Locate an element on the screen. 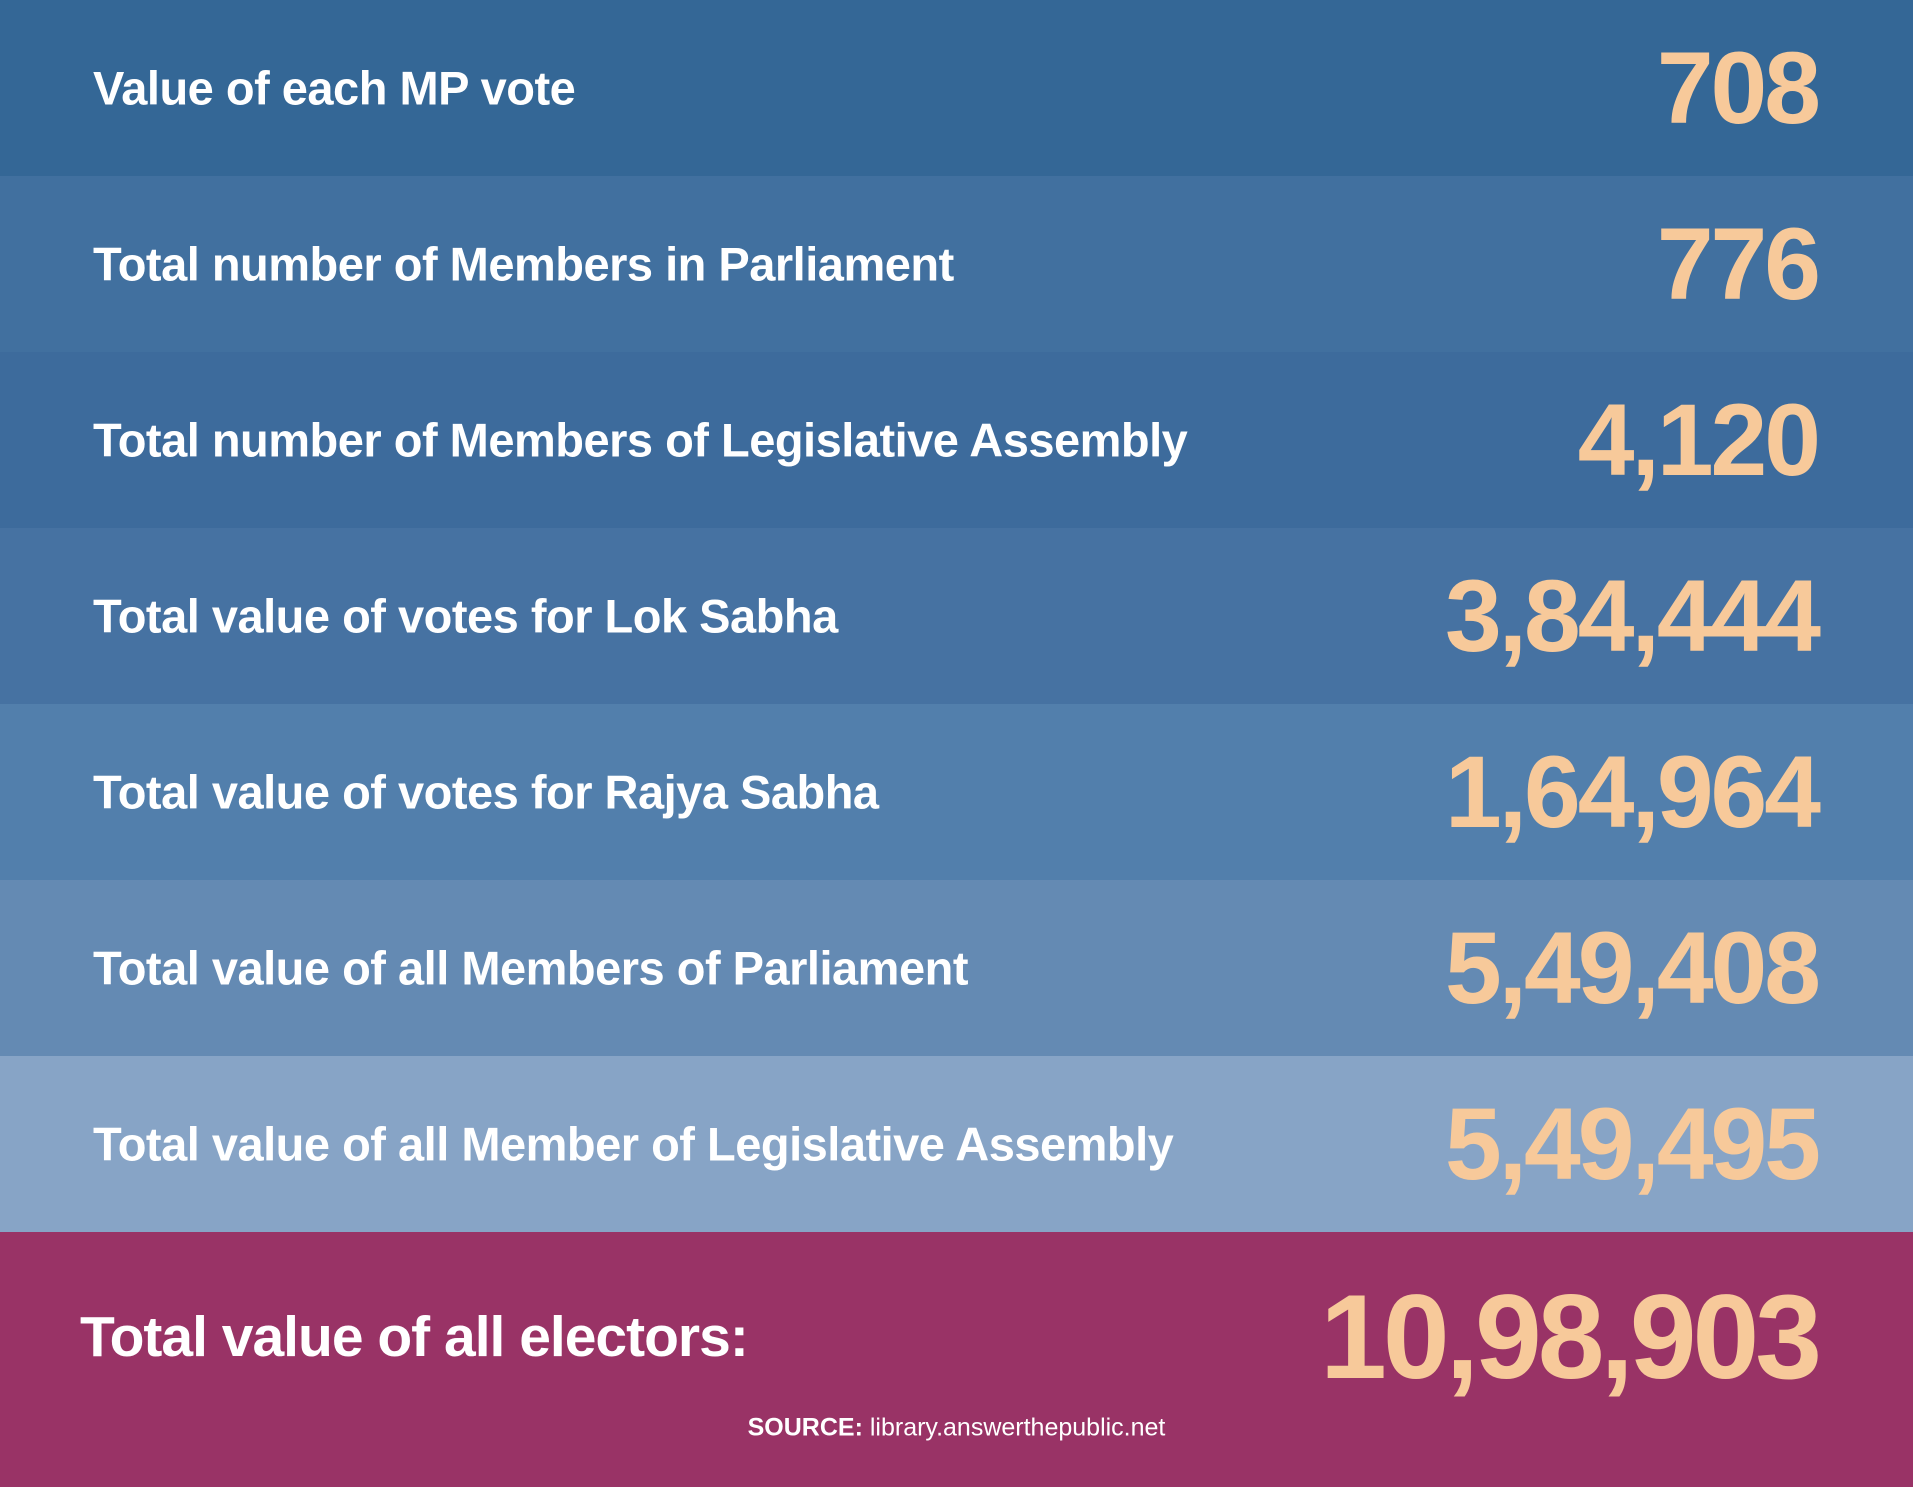 Image resolution: width=1913 pixels, height=1487 pixels. row-label: Value of each MP vote is located at coordinates (334, 88).